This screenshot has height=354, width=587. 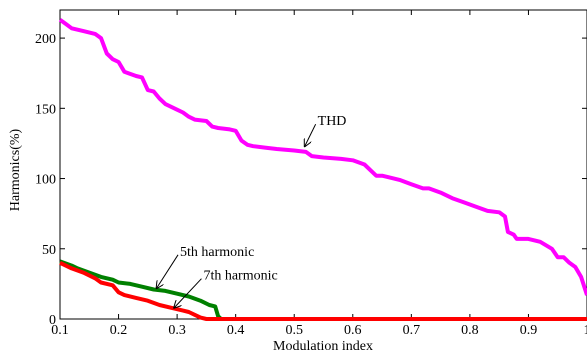 I want to click on annotation-label-thd: THD, so click(x=332, y=121).